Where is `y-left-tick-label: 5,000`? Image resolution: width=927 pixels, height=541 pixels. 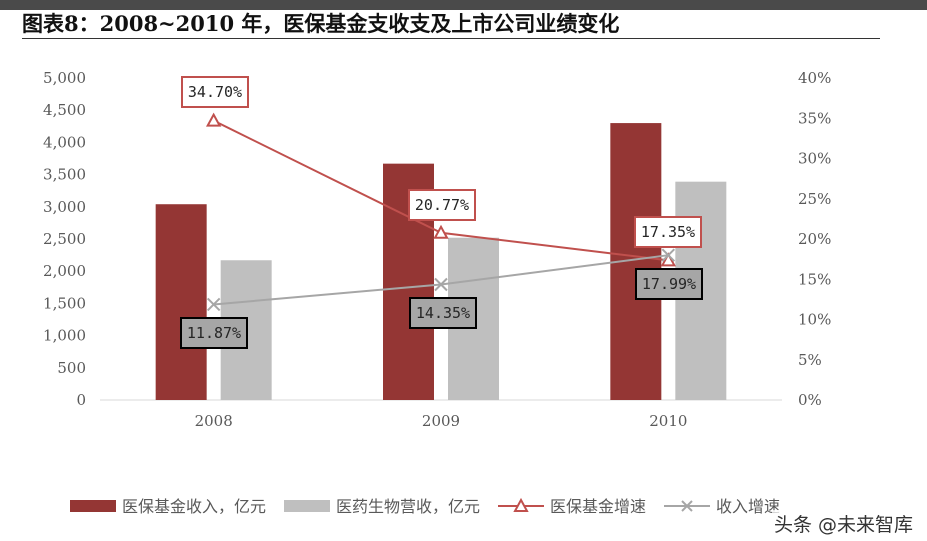
y-left-tick-label: 5,000 is located at coordinates (64, 78).